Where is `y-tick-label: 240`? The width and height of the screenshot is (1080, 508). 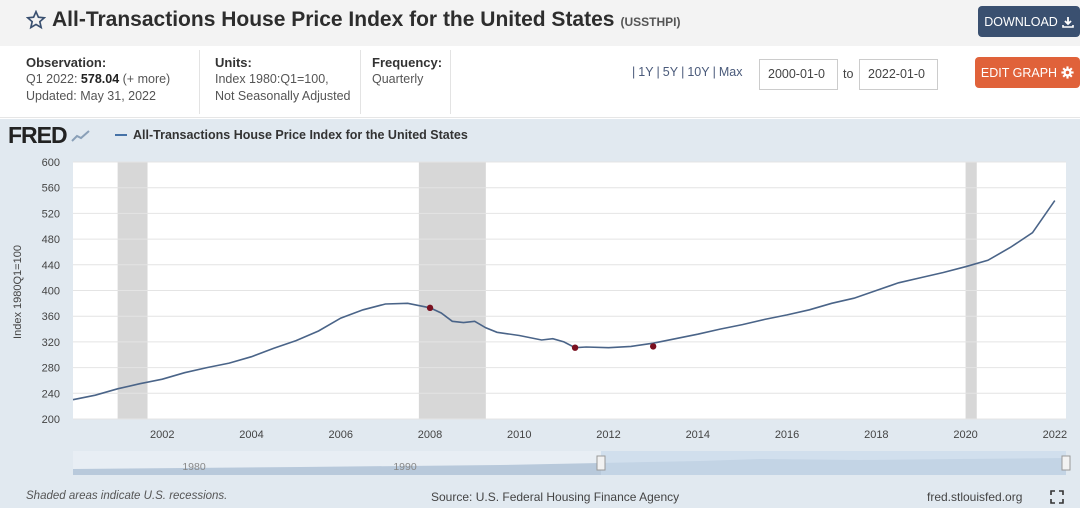
y-tick-label: 240 is located at coordinates (51, 394).